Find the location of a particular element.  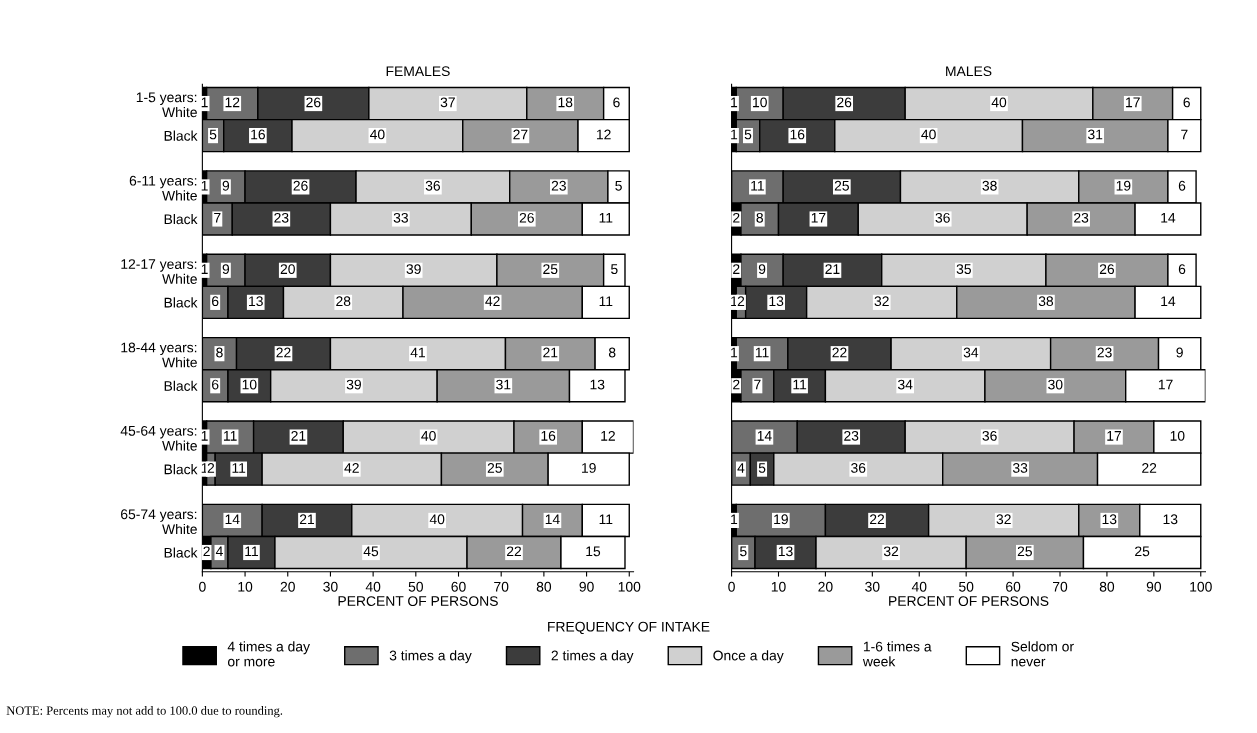

x-tick-label: 100 is located at coordinates (629, 586).